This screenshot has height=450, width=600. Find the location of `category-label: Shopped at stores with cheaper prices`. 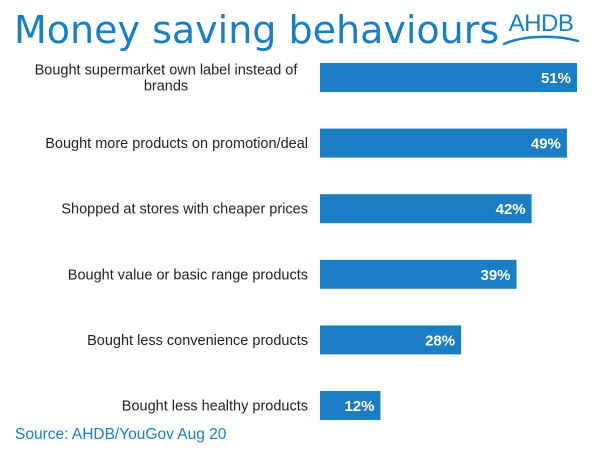

category-label: Shopped at stores with cheaper prices is located at coordinates (184, 210).